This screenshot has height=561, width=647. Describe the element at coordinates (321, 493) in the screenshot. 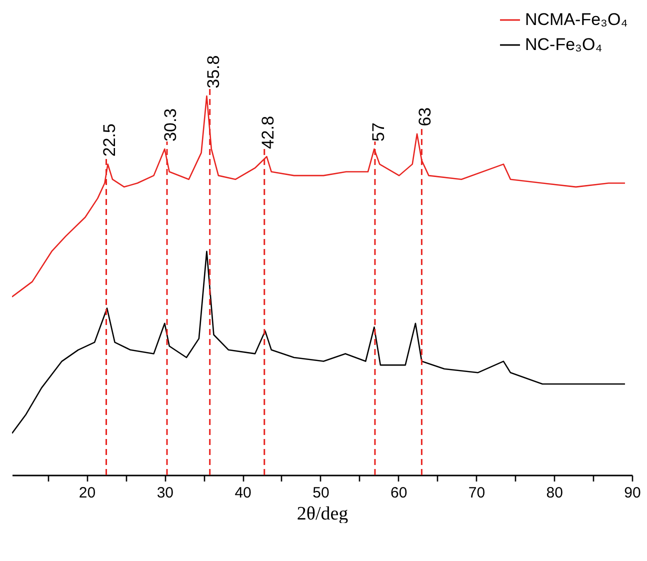

I see `x-tick-label: 50` at that location.